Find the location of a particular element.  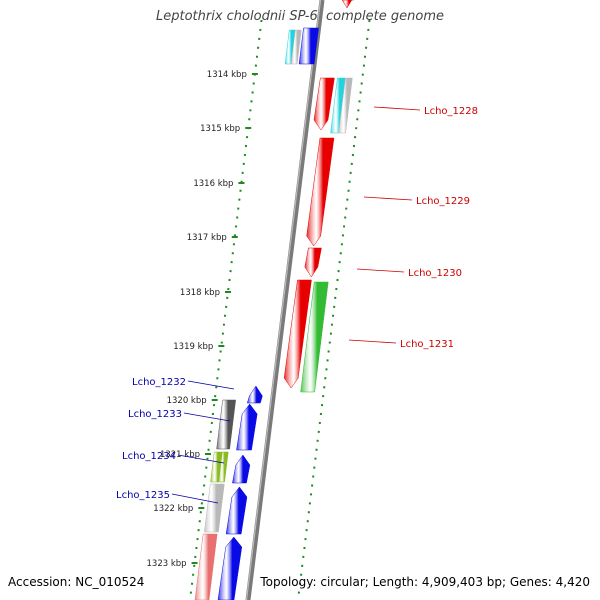

gene-label-left: Lcho_1233 is located at coordinates (155, 414).